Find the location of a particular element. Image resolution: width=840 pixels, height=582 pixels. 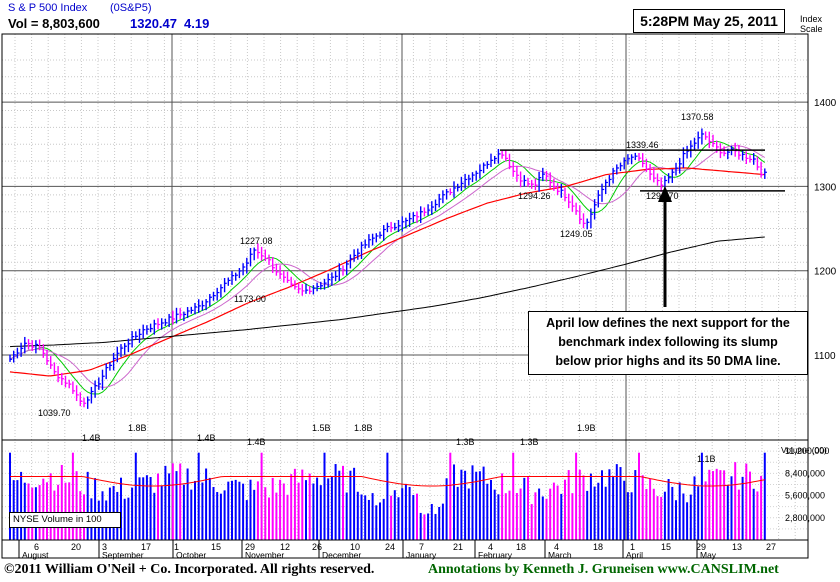

price-label: 1173.00 is located at coordinates (250, 299).